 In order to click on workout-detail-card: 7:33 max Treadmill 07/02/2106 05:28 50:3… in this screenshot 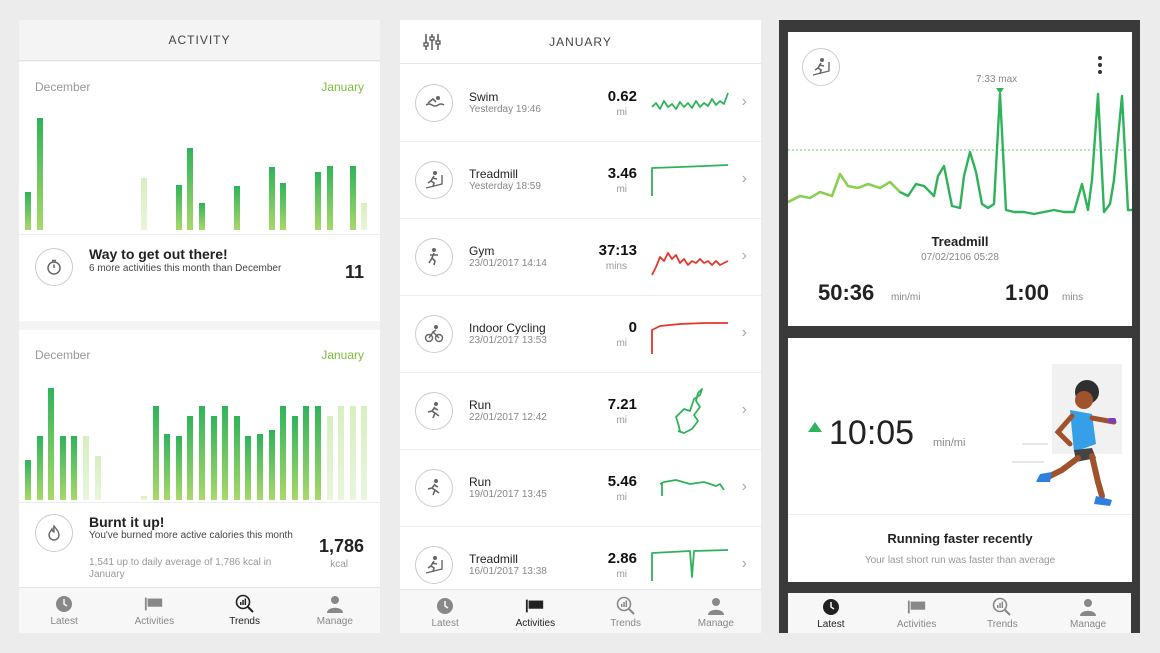, I will do `click(960, 179)`.